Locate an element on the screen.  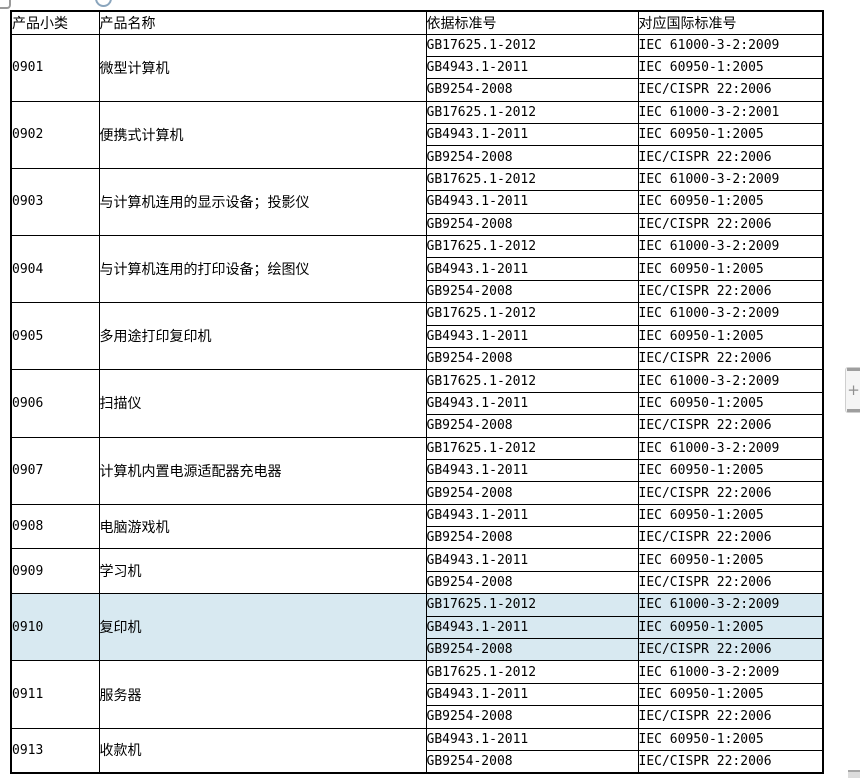
product-name-cell: 服务器 is located at coordinates (262, 694).